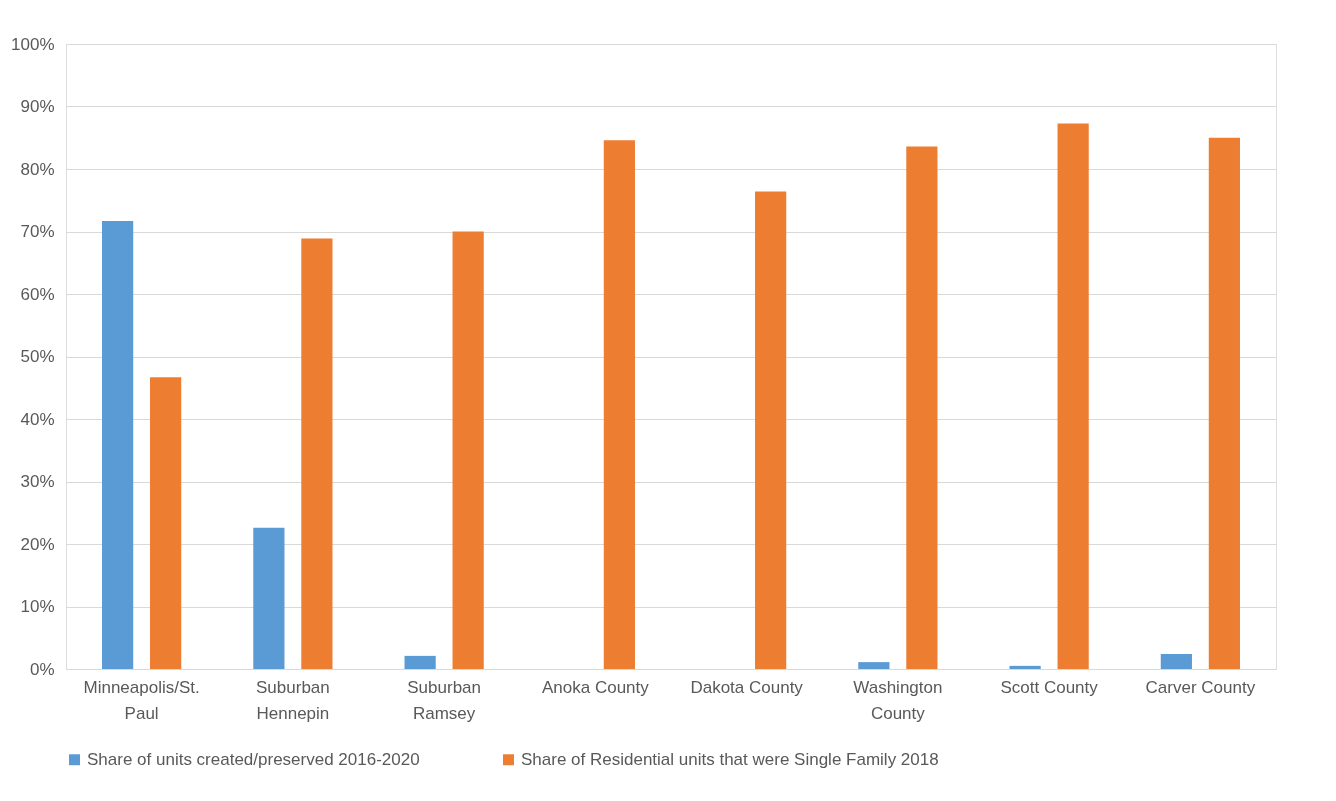  What do you see at coordinates (37, 169) in the screenshot?
I see `y-tick-label: 80%` at bounding box center [37, 169].